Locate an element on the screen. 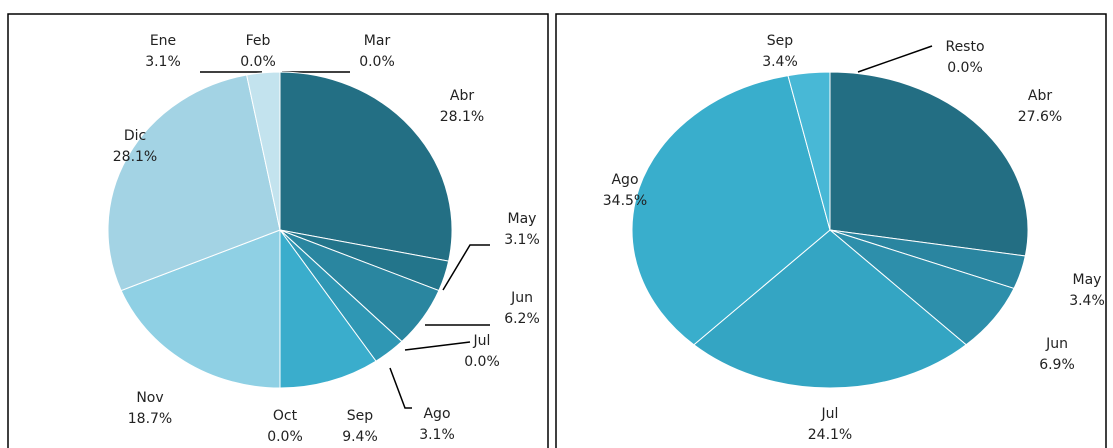  slice-value-label: 24.1% is located at coordinates (830, 435).